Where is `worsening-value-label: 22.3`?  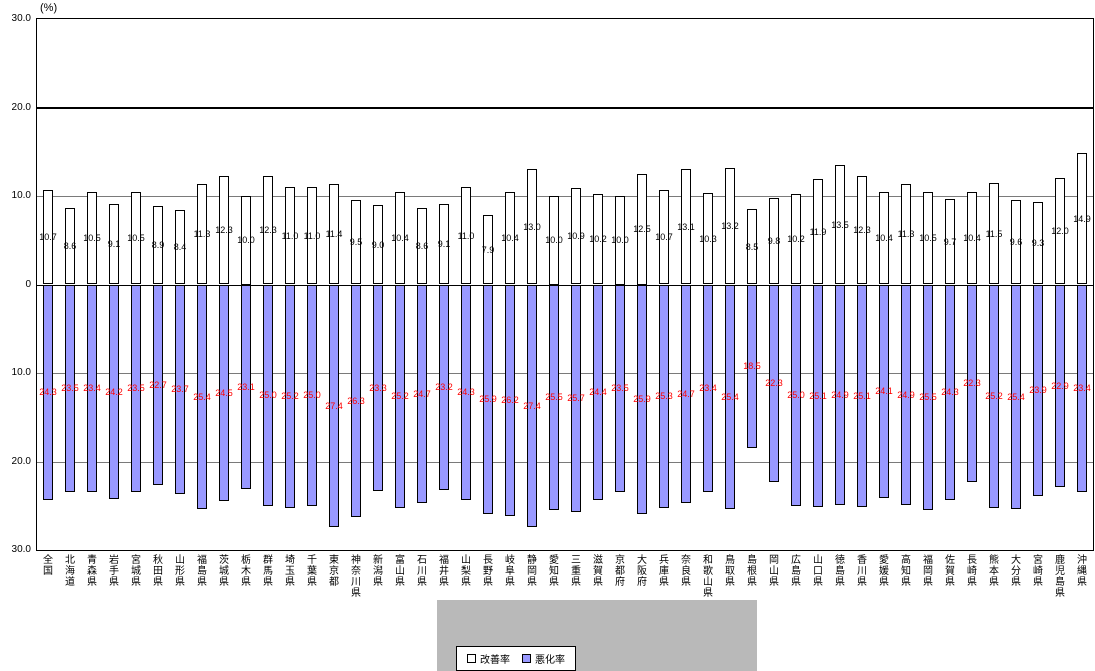 worsening-value-label: 22.3 is located at coordinates (972, 383).